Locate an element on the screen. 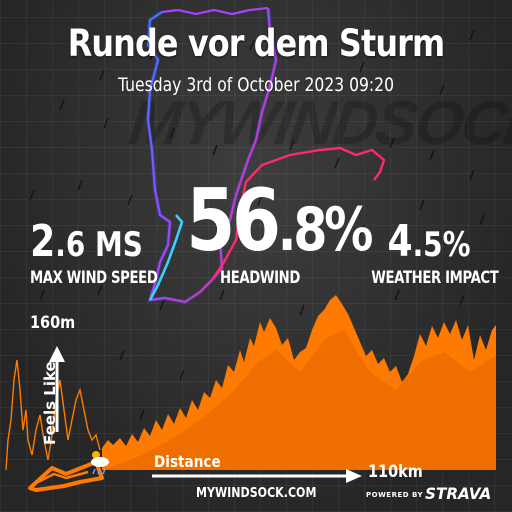  activity-datetime: Tuesday 3rd of October 2023 09:20 is located at coordinates (256, 85).